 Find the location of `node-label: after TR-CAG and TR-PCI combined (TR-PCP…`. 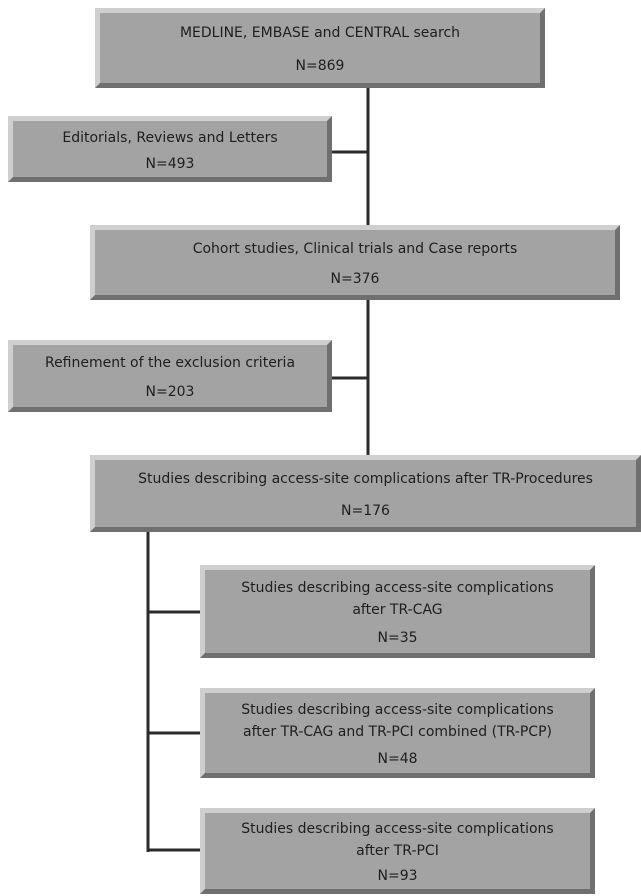

node-label: after TR-CAG and TR-PCI combined (TR-PCP… is located at coordinates (397, 732).